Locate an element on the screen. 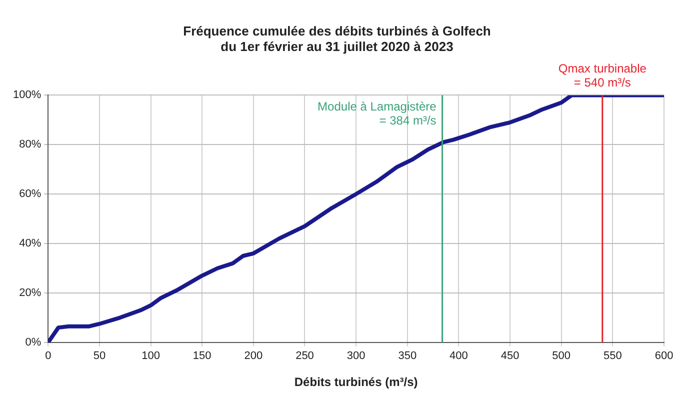 The image size is (678, 407). y-tick-label: 100% is located at coordinates (27, 95).